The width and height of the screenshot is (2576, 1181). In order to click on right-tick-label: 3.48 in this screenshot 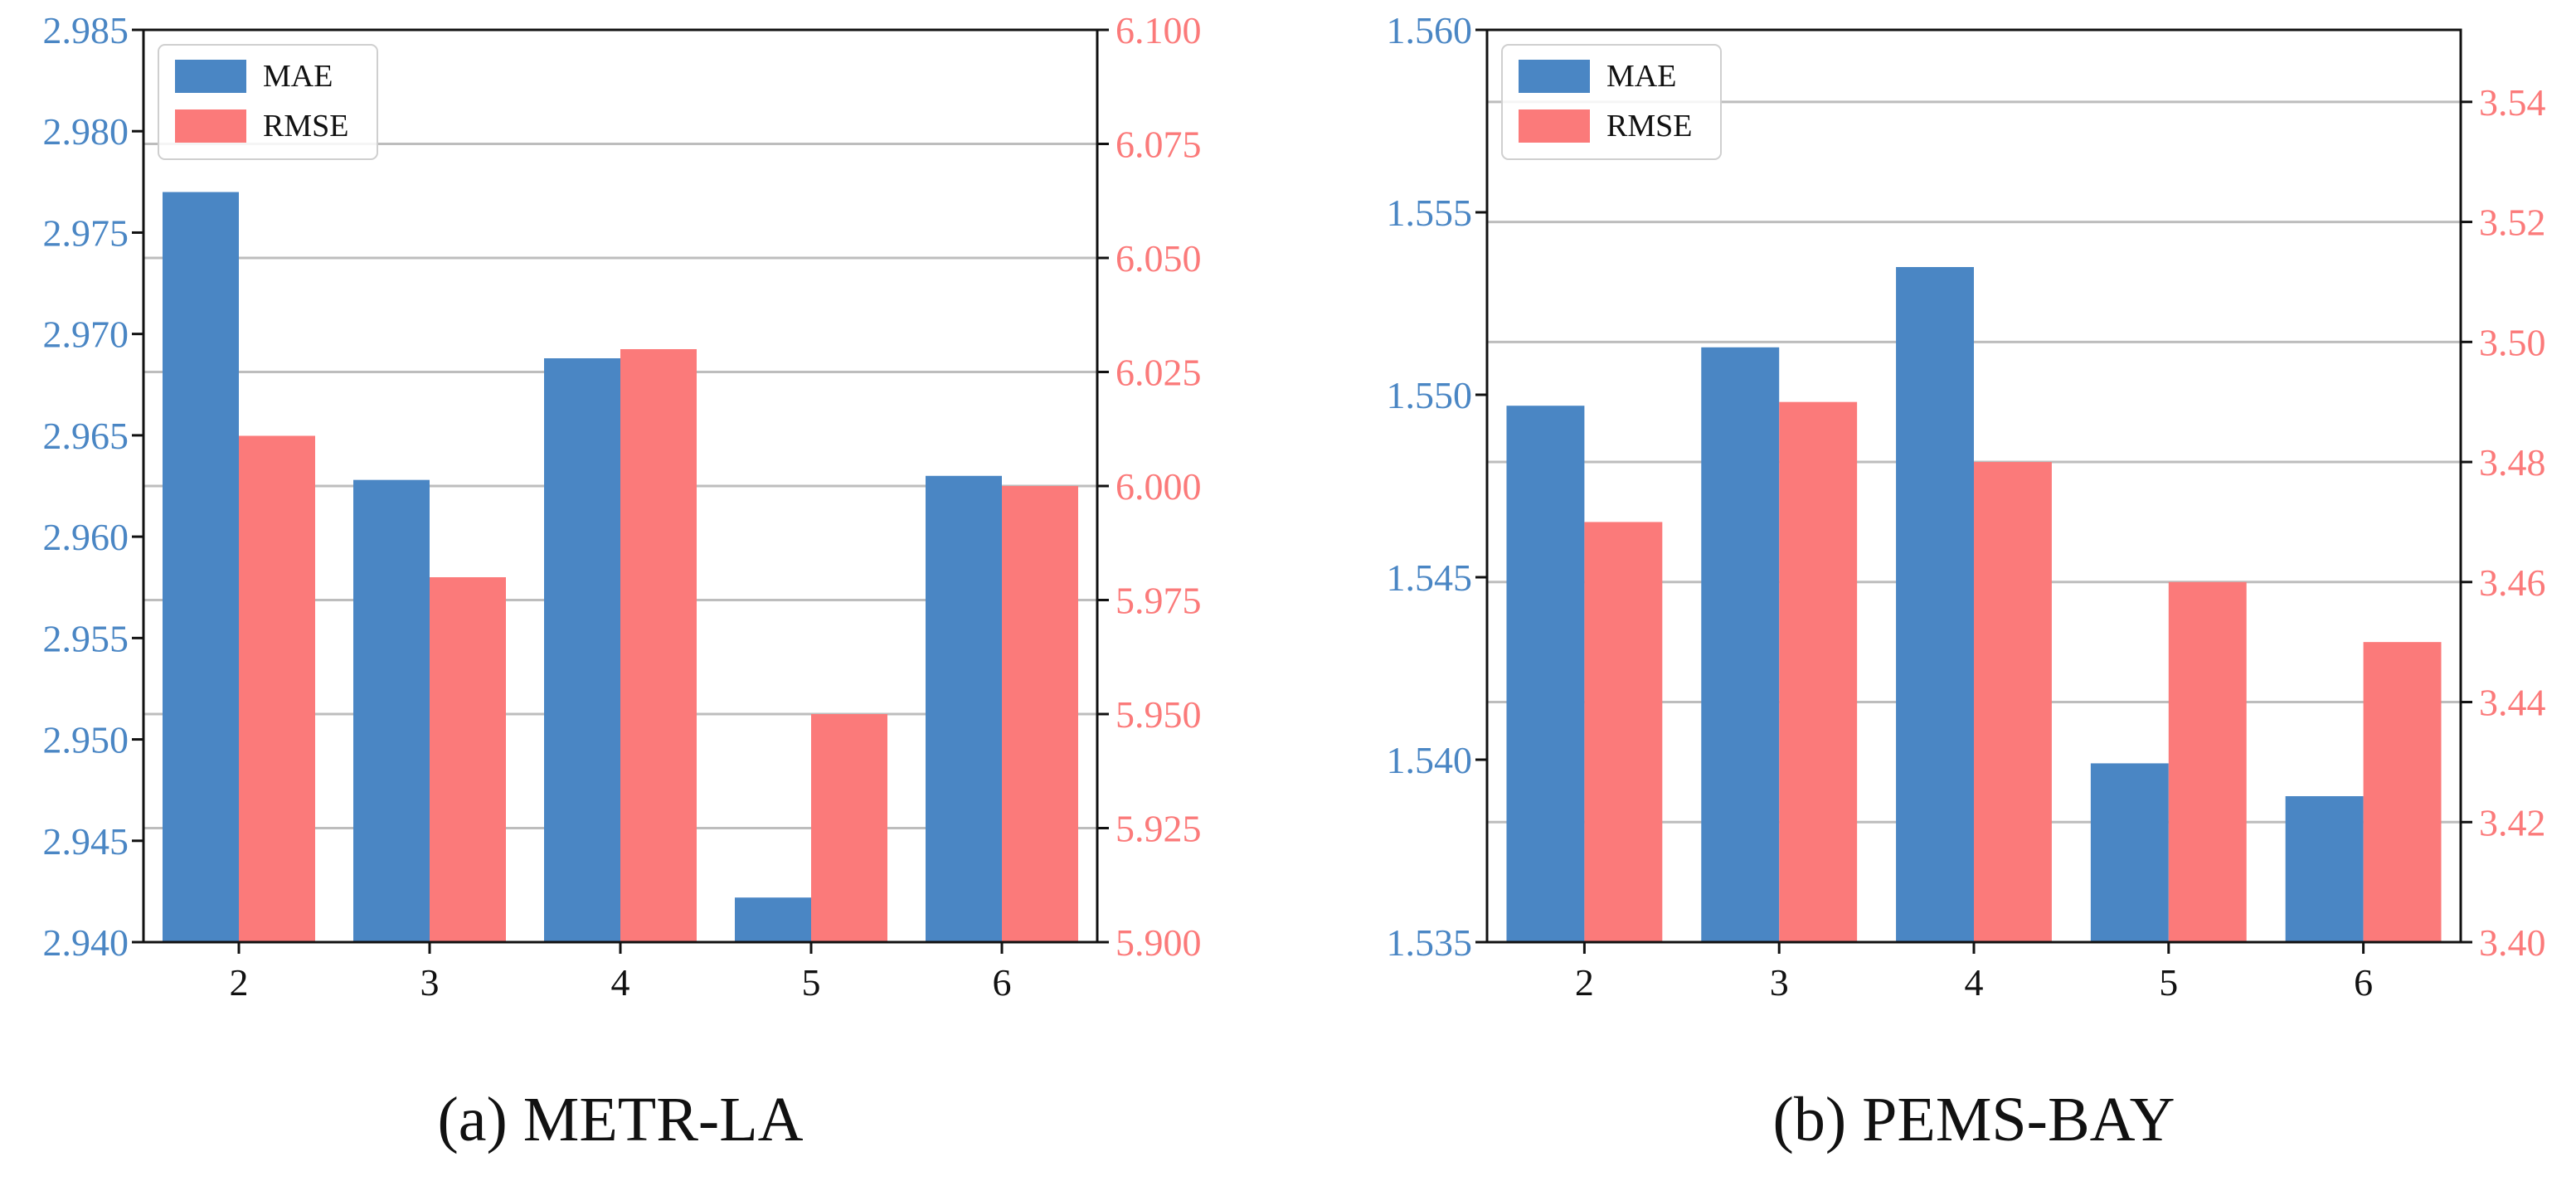, I will do `click(2513, 462)`.